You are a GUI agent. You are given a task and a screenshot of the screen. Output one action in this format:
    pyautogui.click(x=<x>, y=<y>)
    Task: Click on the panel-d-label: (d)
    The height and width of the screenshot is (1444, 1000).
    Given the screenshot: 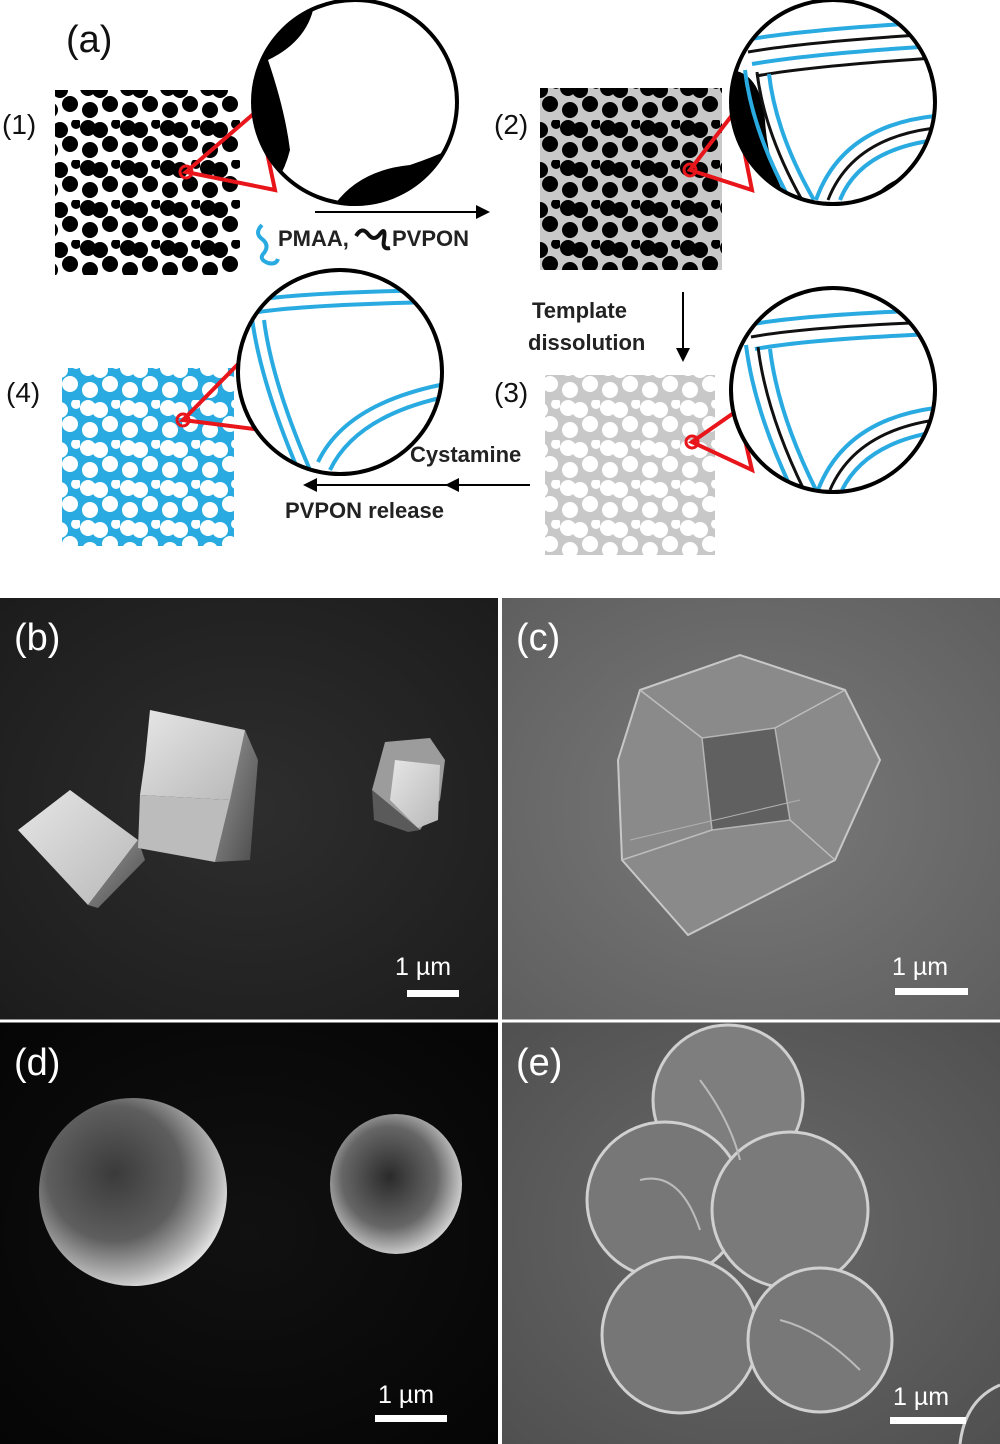 What is the action you would take?
    pyautogui.click(x=37, y=1063)
    